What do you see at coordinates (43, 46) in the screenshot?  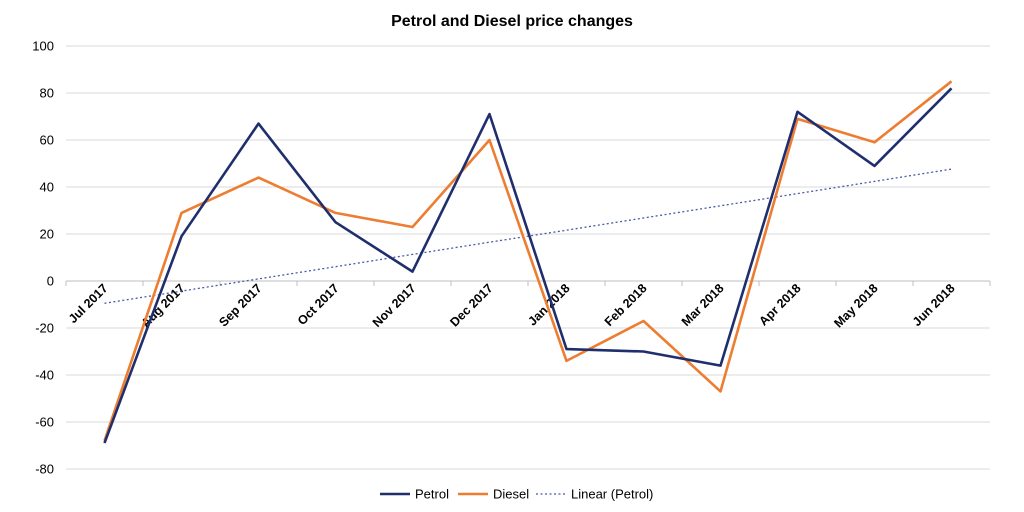 I see `y-tick-label: 100` at bounding box center [43, 46].